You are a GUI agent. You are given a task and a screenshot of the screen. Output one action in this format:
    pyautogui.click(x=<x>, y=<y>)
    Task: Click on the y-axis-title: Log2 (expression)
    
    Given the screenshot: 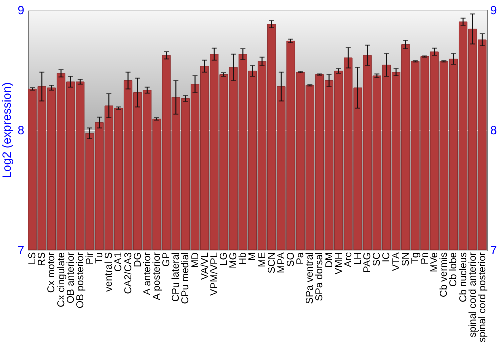 What is the action you would take?
    pyautogui.click(x=7, y=130)
    